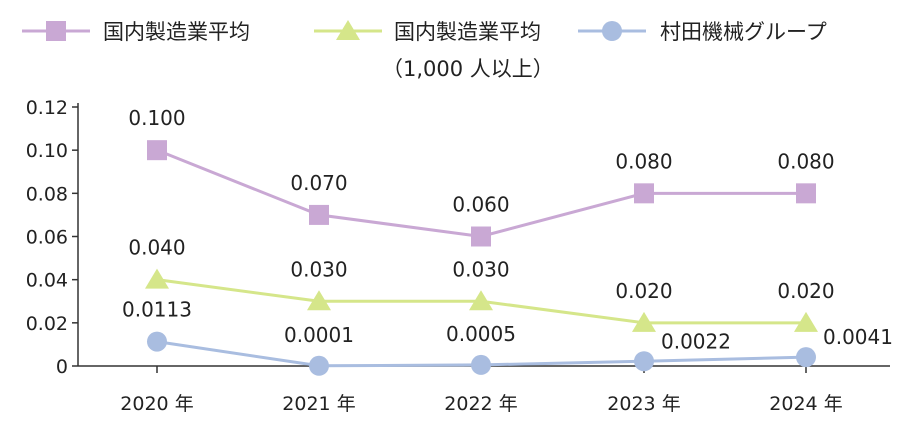 This screenshot has height=440, width=920. What do you see at coordinates (157, 310) in the screenshot?
I see `data-label: 0.0113` at bounding box center [157, 310].